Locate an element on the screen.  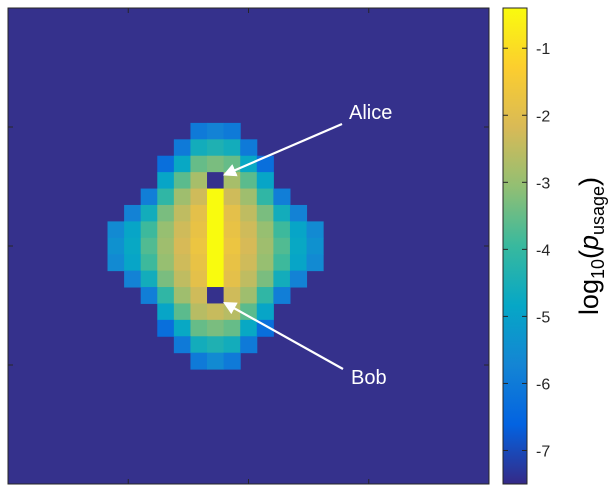
colorbar-tick-label: -1 is located at coordinates (543, 49).